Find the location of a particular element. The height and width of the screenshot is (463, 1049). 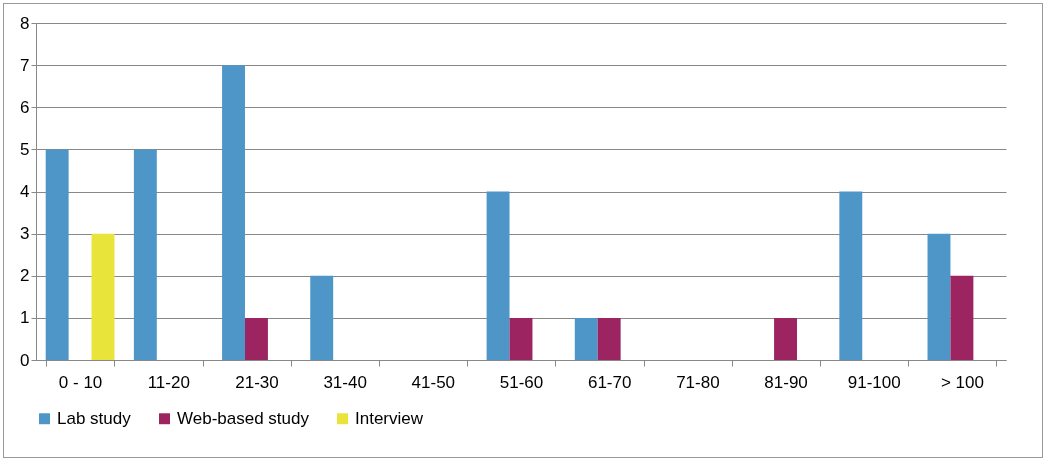

x-tick-label: 81-90 is located at coordinates (786, 382).